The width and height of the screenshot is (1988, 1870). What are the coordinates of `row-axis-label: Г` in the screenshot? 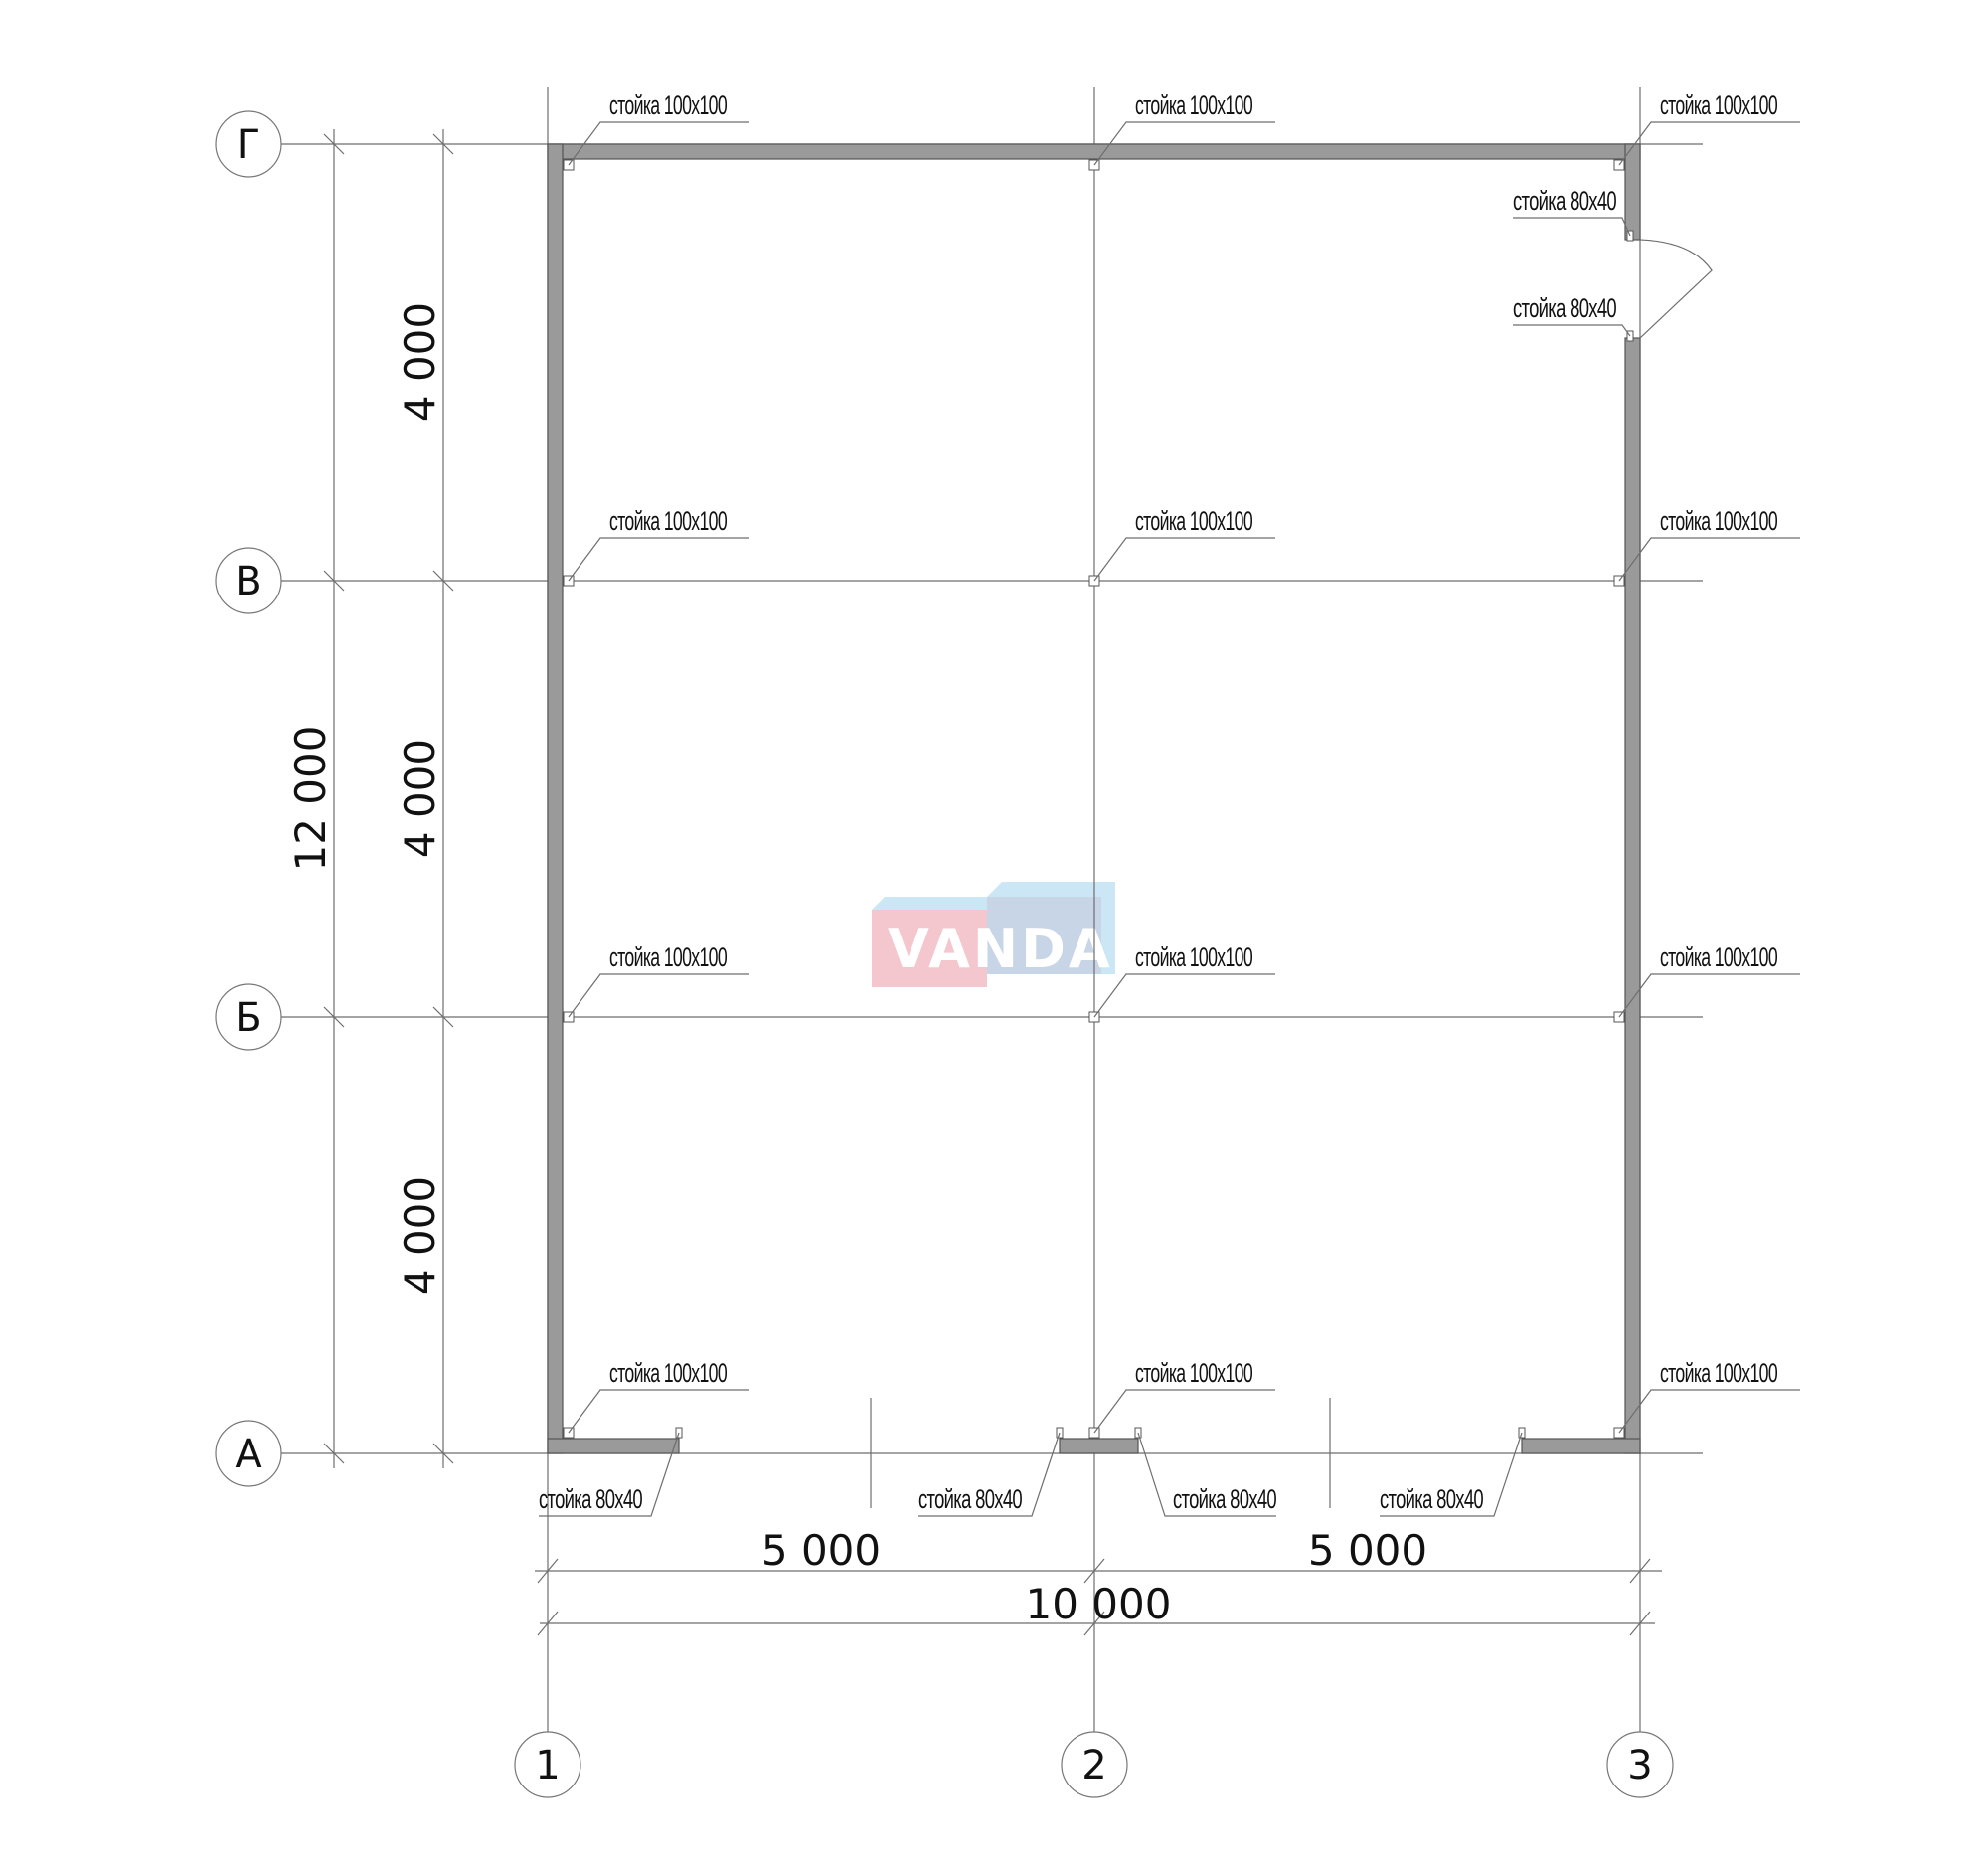 It's located at (248, 145).